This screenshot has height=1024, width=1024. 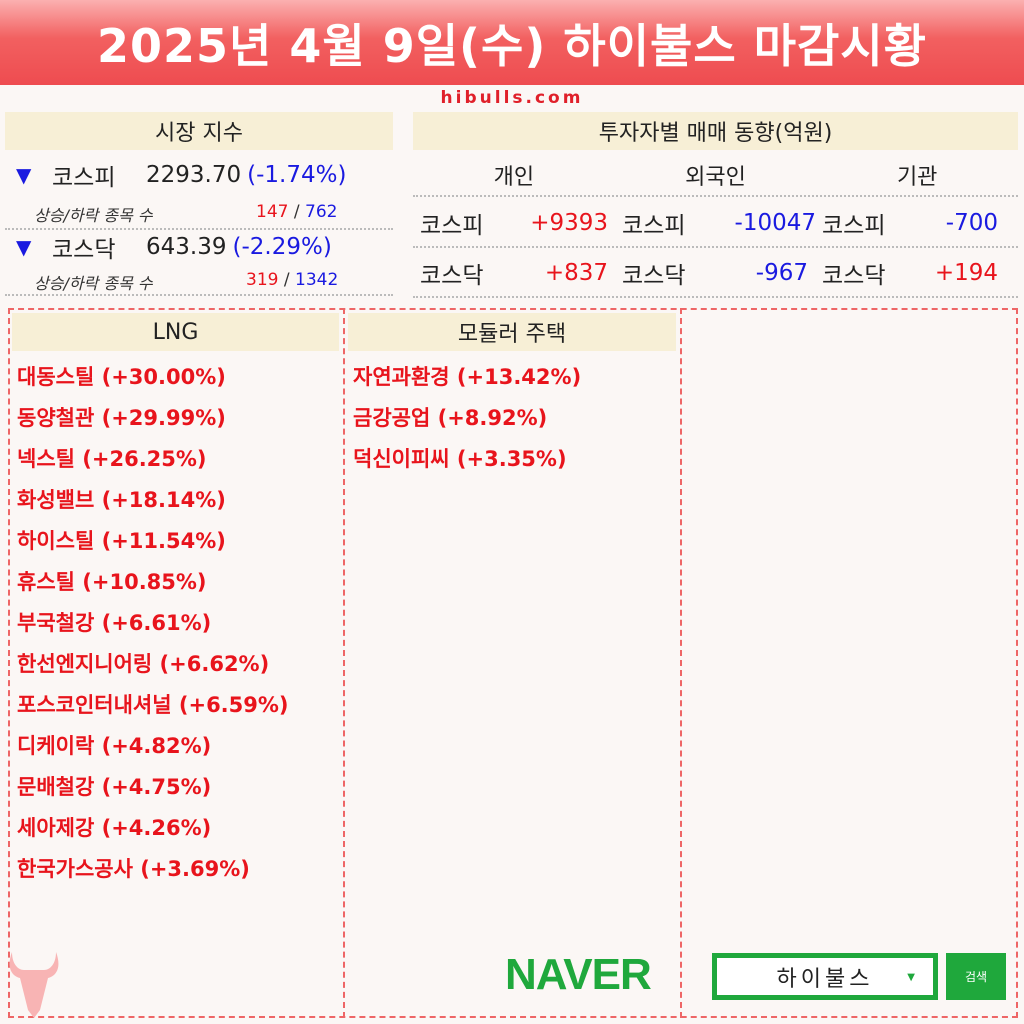 What do you see at coordinates (450, 418) in the screenshot?
I see `stock-item: 금강공업 (+8.92%)` at bounding box center [450, 418].